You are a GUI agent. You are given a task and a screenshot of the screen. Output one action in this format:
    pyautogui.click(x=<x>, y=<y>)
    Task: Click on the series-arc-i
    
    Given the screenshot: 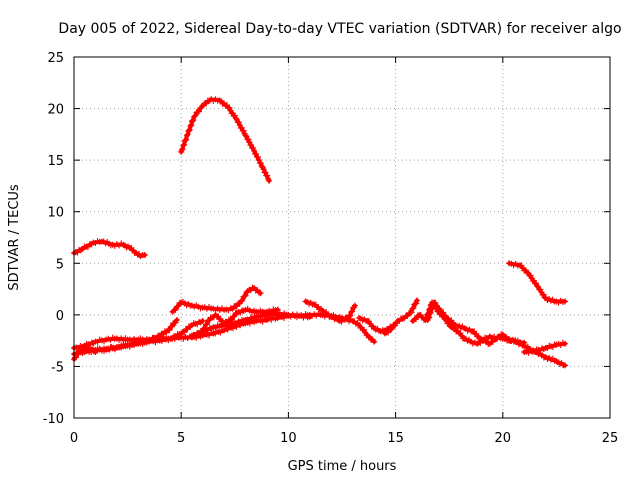 What is the action you would take?
    pyautogui.click(x=240, y=319)
    